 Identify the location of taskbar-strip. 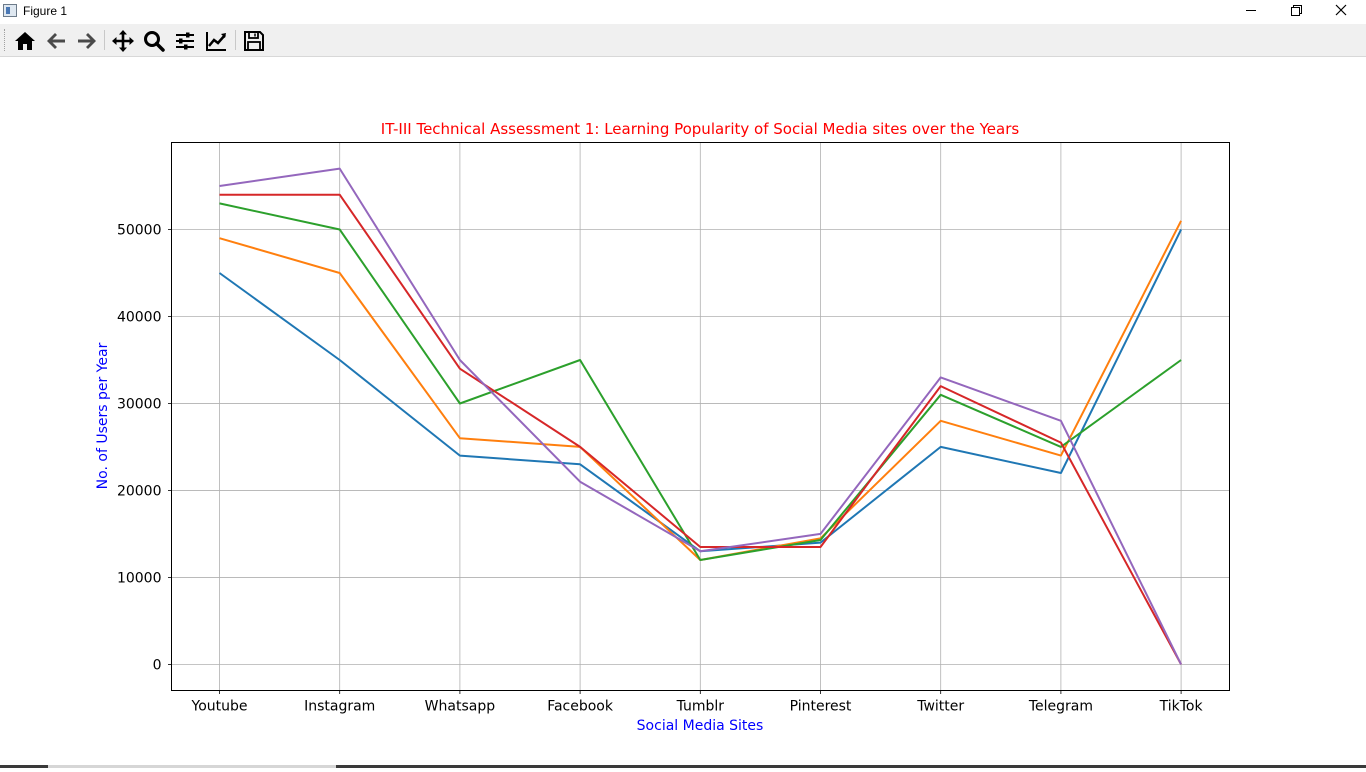
(683, 766).